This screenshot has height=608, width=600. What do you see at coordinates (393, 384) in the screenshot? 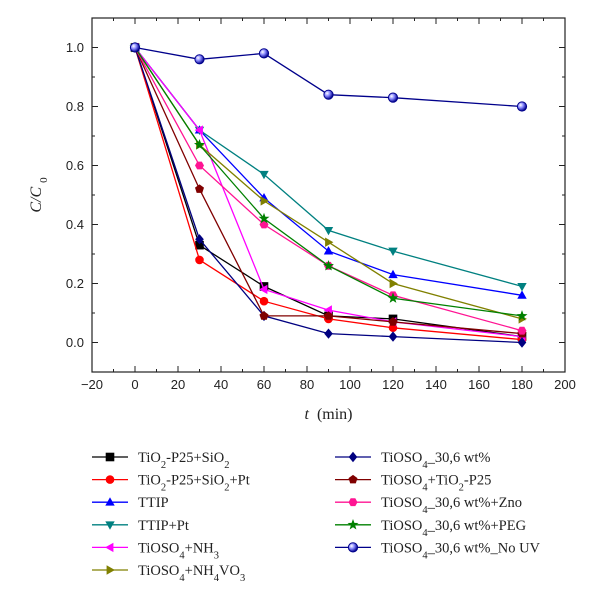
I see `x-tick-label: 120` at bounding box center [393, 384].